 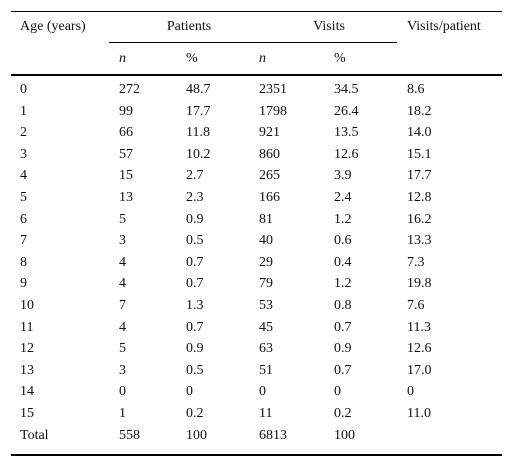 I want to click on cell-visits-n: 1798, so click(x=273, y=111).